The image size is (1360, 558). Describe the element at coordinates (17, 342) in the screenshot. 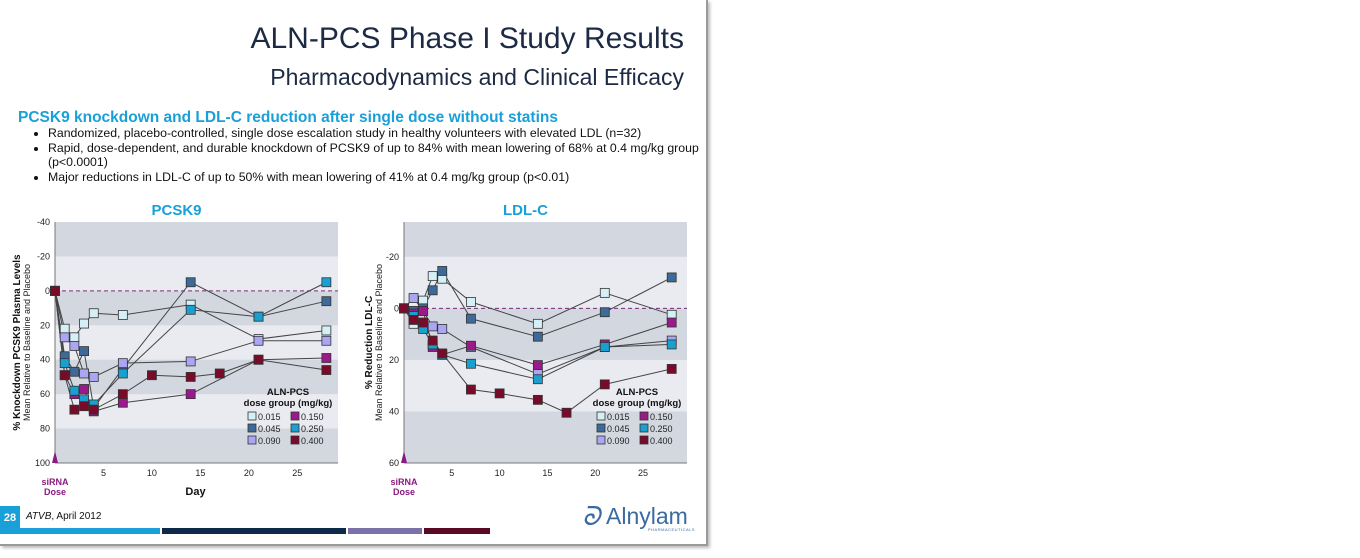

I see `y-axis-label: % Knockdown PCSK9 Plasma Levels` at that location.